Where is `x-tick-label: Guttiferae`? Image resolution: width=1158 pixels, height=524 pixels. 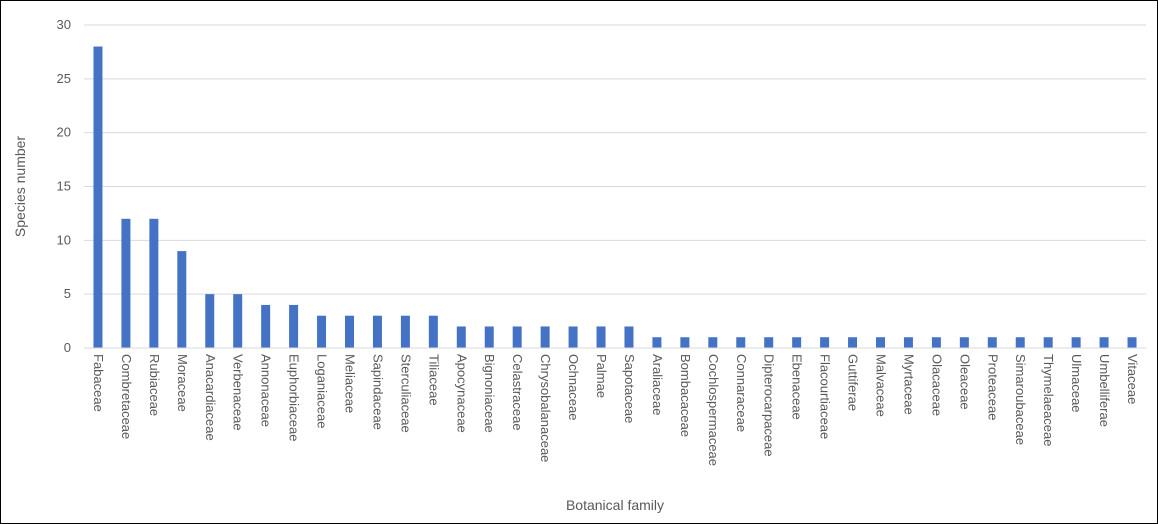
x-tick-label: Guttiferae is located at coordinates (853, 382).